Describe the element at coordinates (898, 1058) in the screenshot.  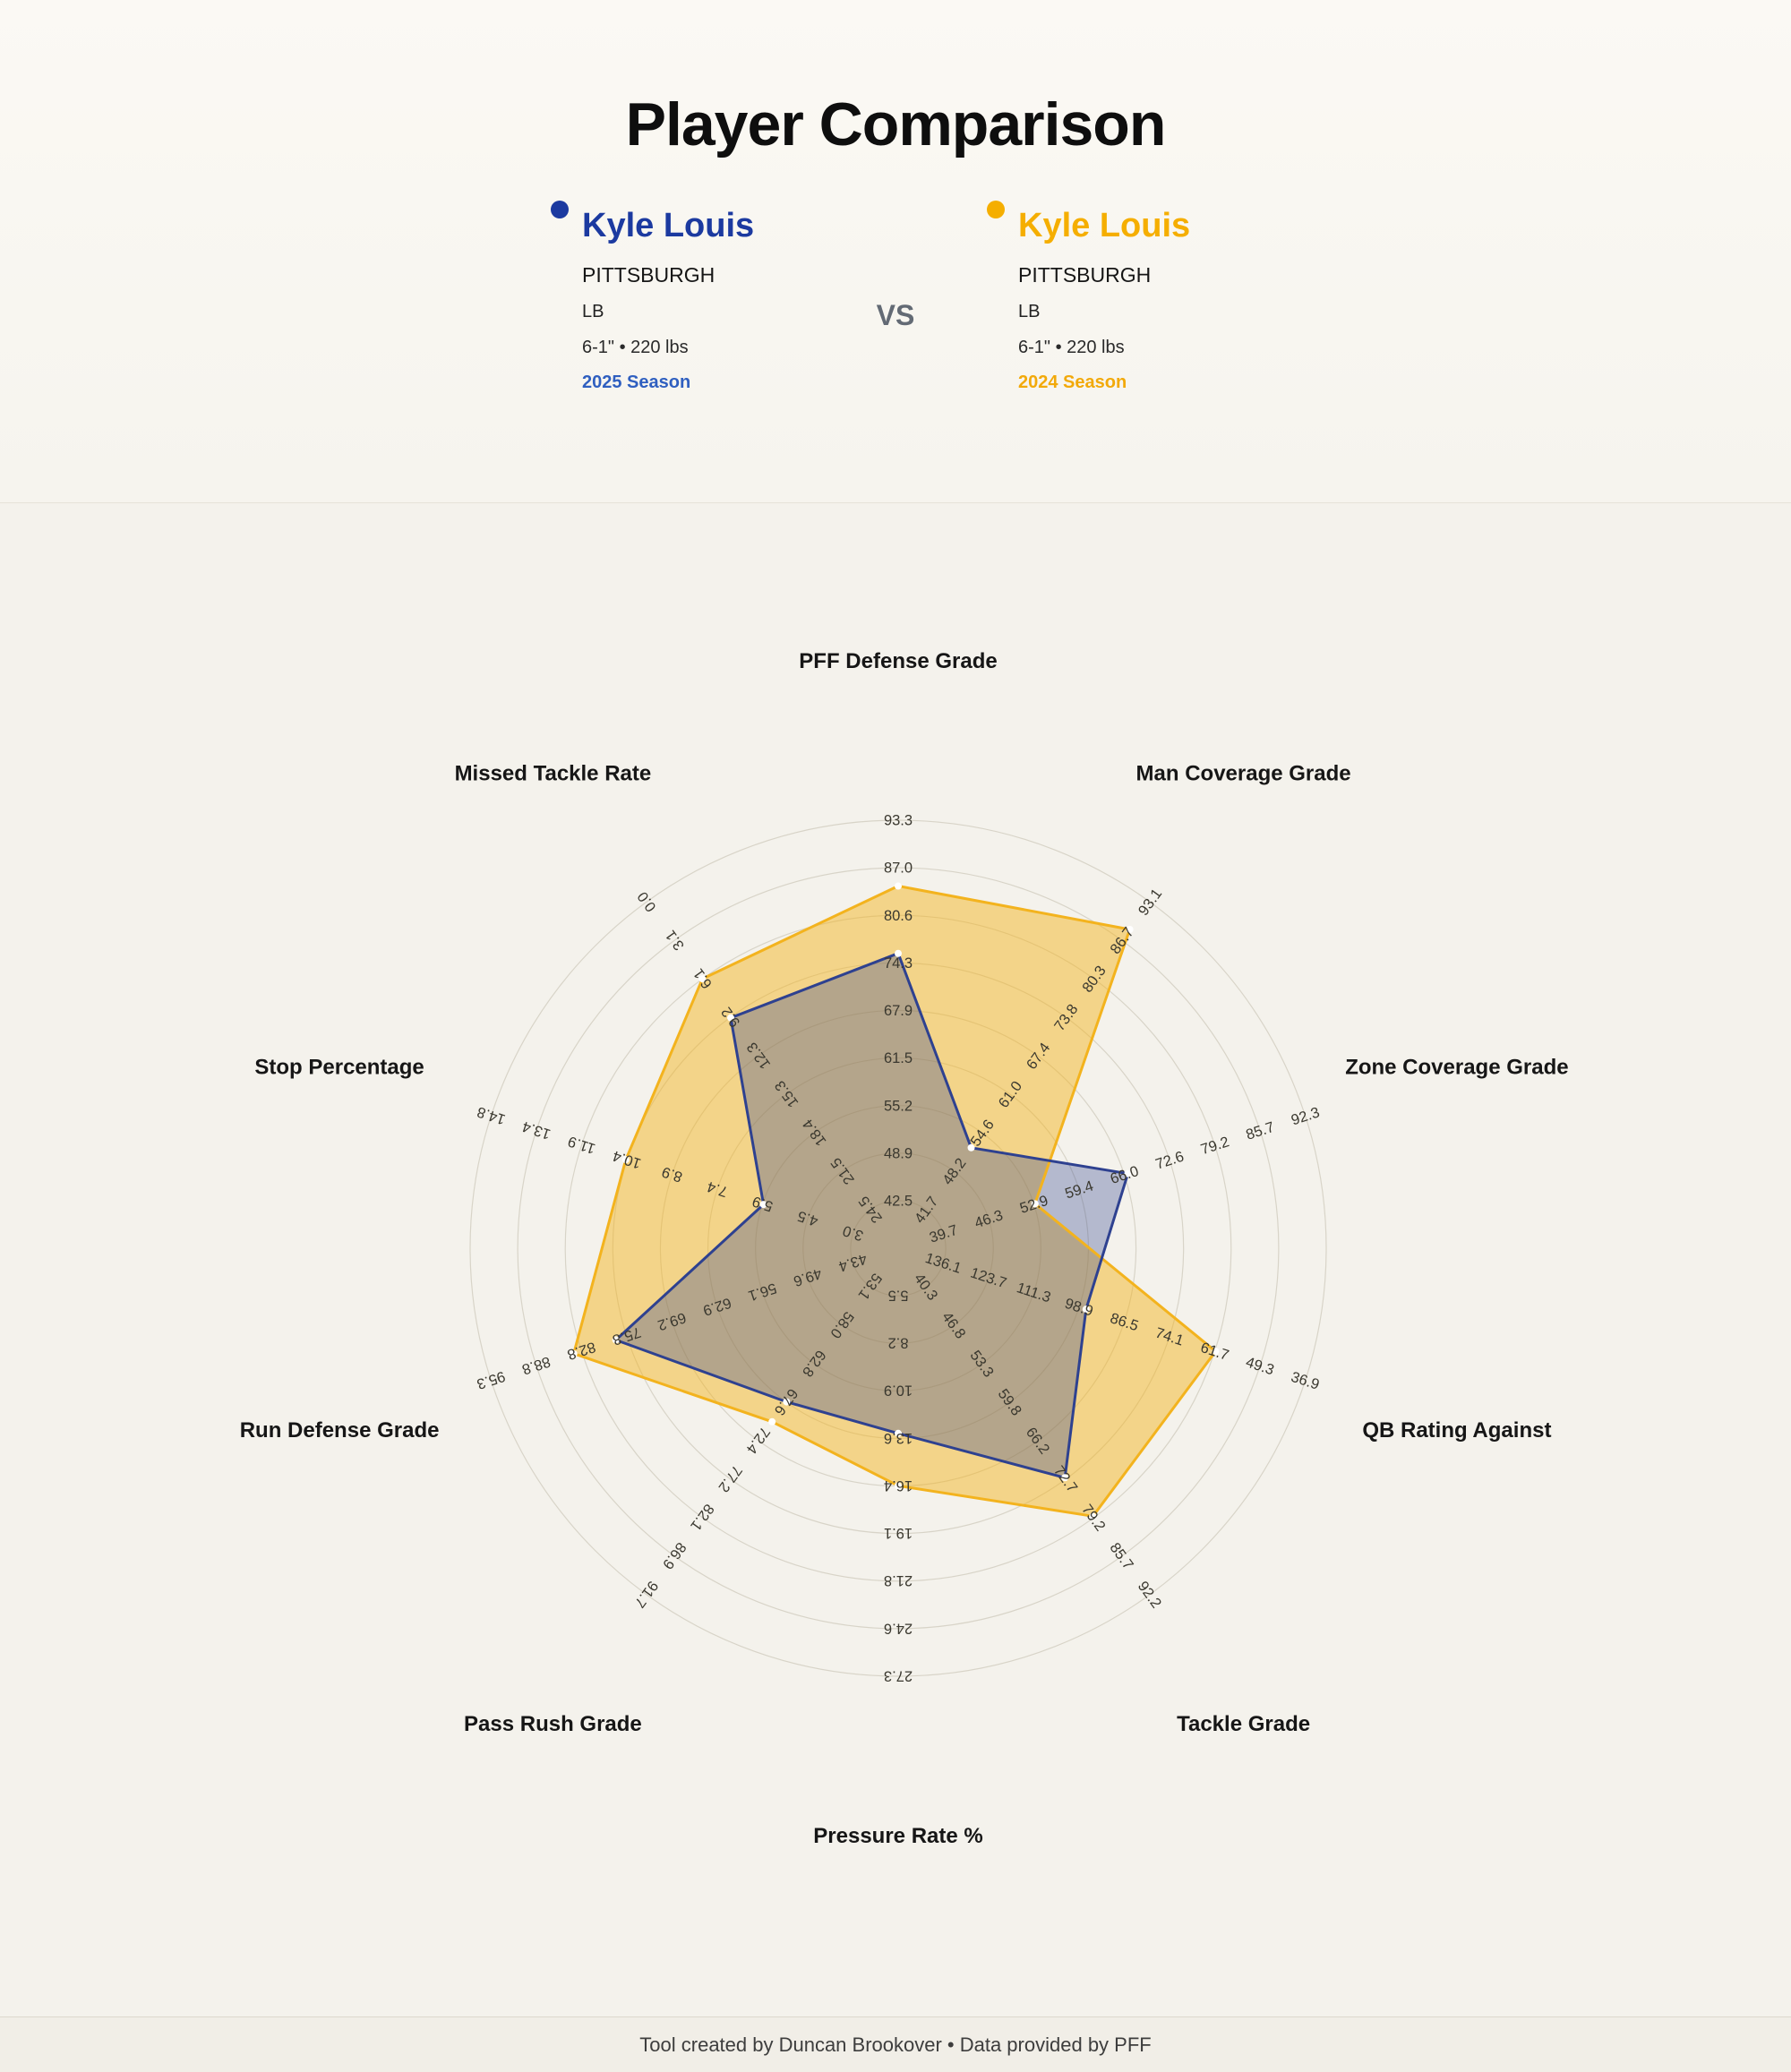
I see `axis-tick-label: 61.5` at that location.